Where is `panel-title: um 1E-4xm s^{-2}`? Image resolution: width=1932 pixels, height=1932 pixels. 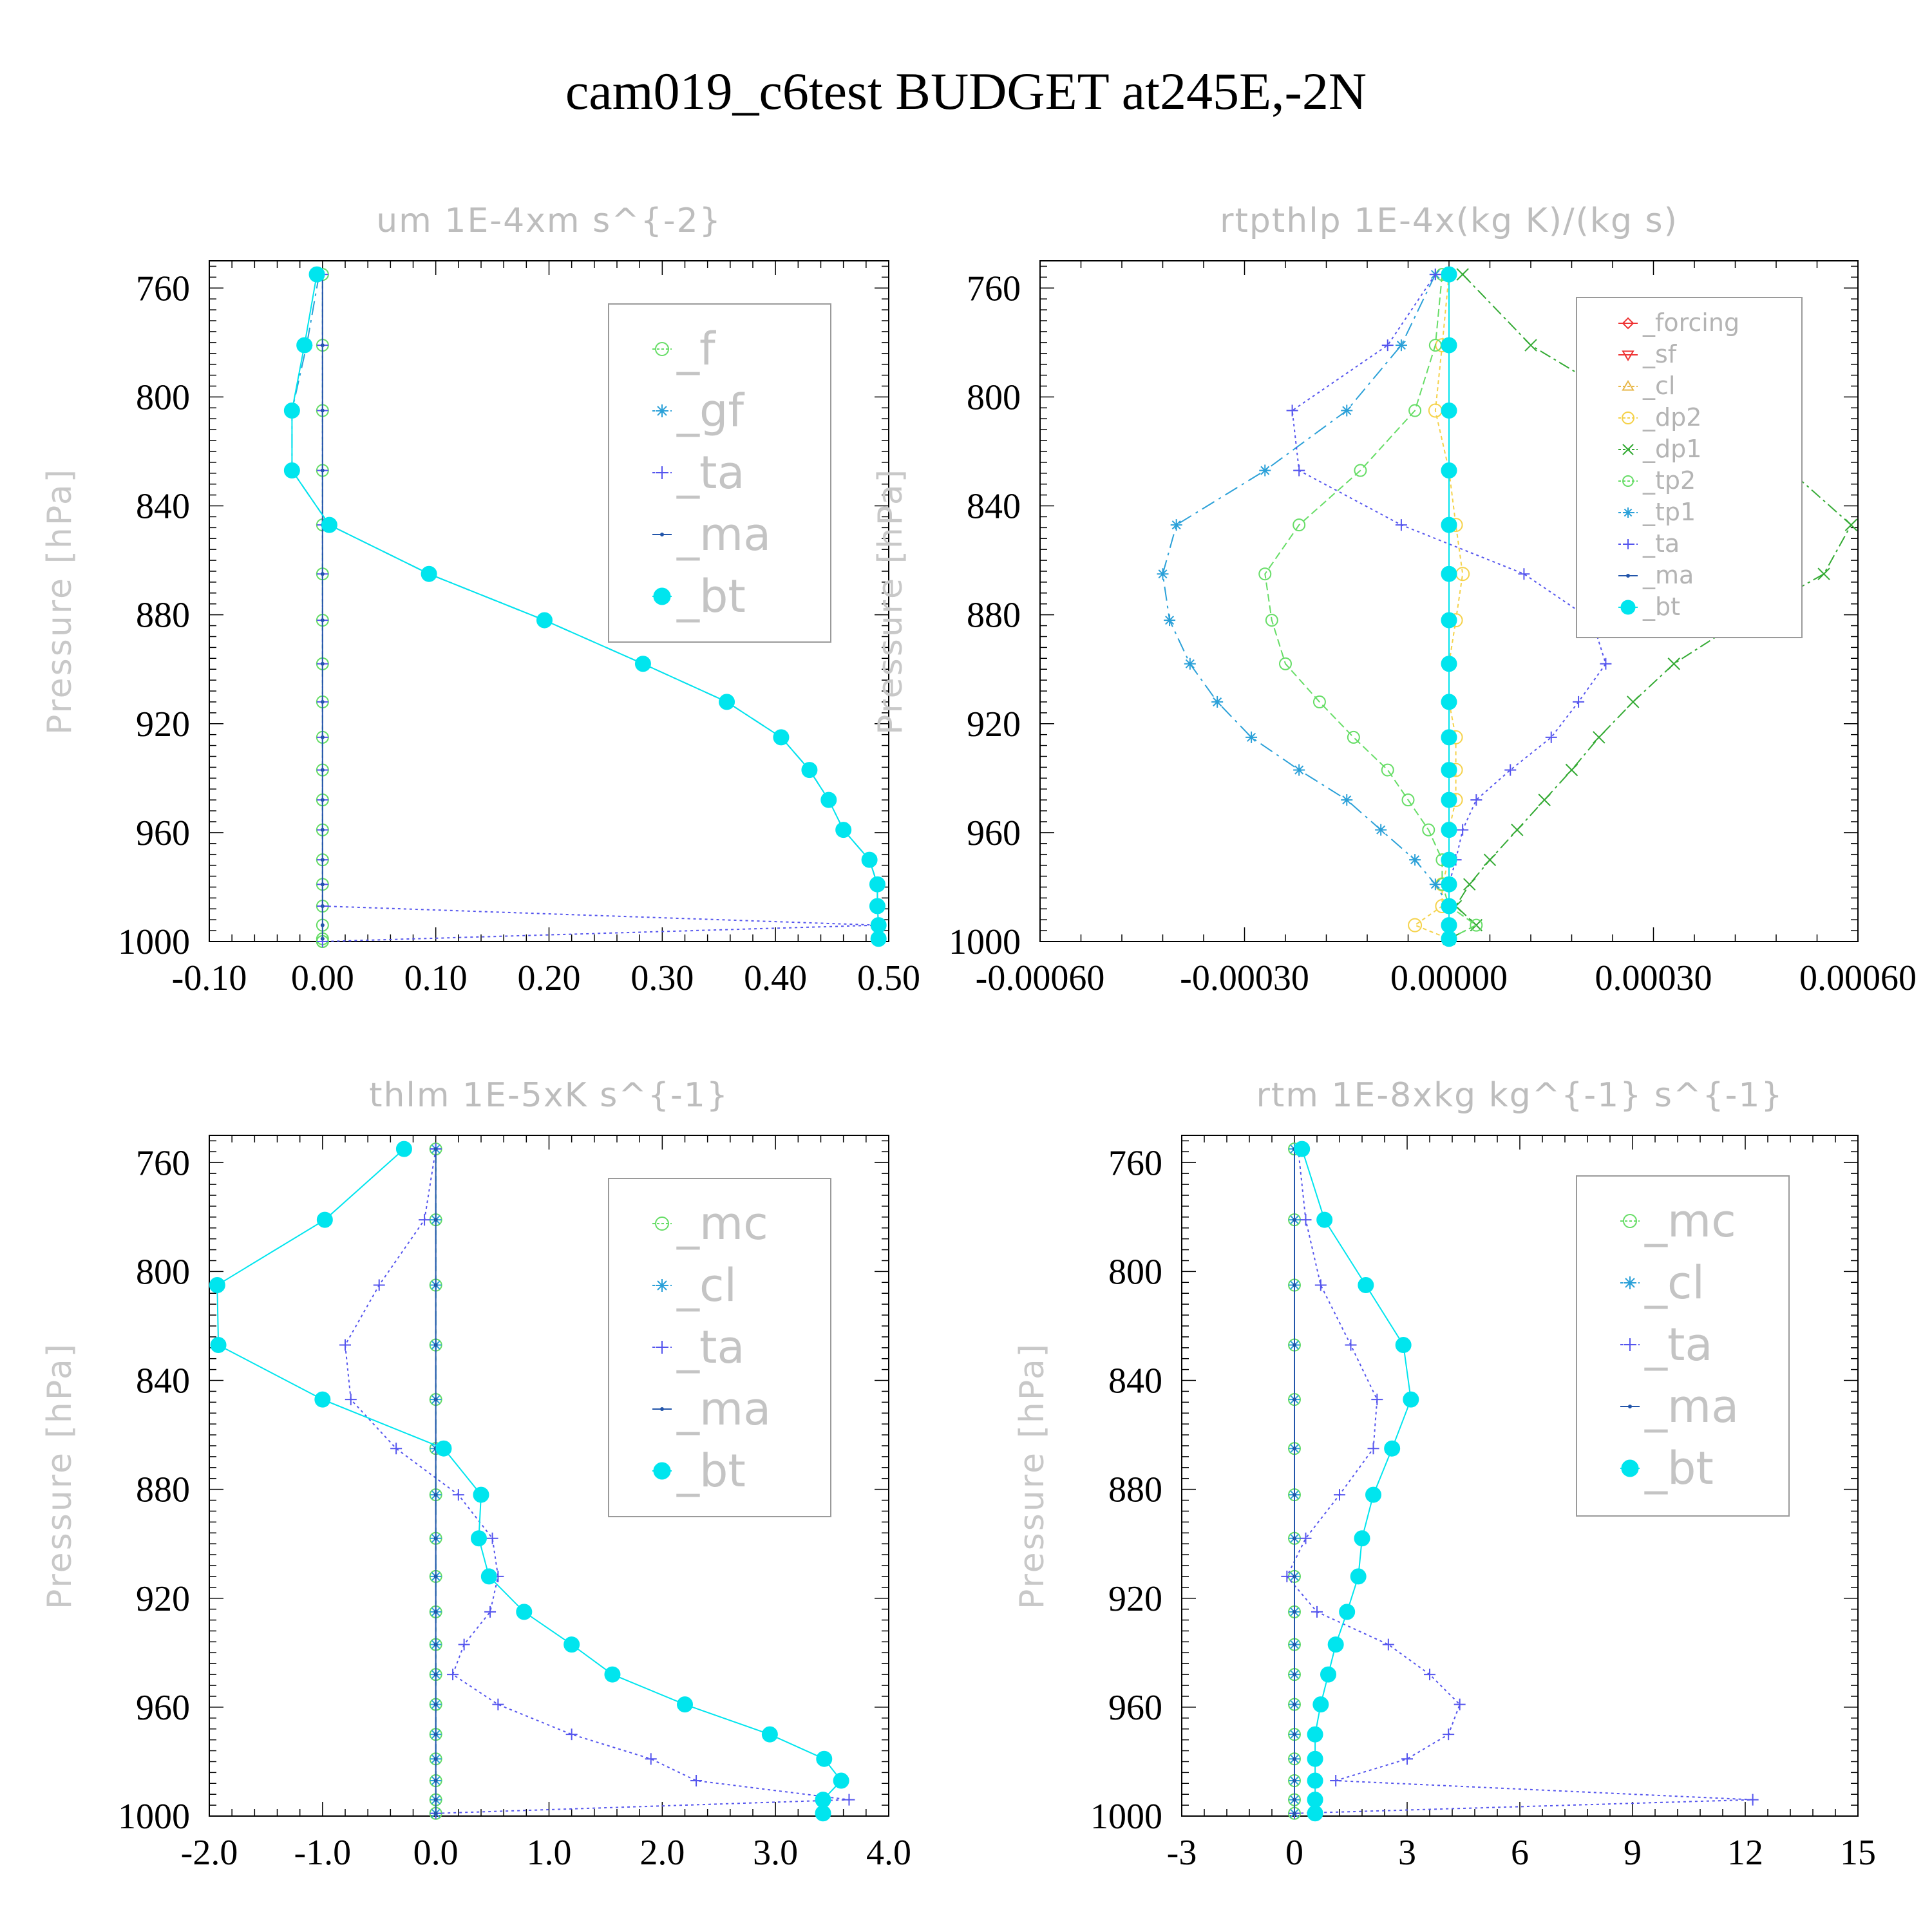
panel-title: um 1E-4xm s^{-2} is located at coordinates (549, 221).